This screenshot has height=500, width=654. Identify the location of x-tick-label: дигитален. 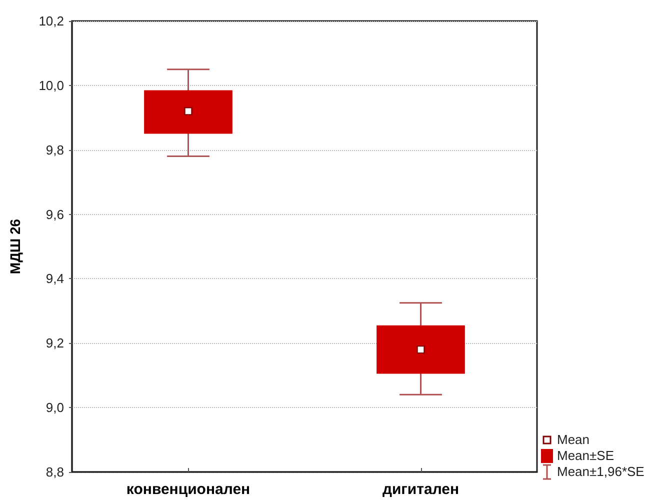
(421, 489).